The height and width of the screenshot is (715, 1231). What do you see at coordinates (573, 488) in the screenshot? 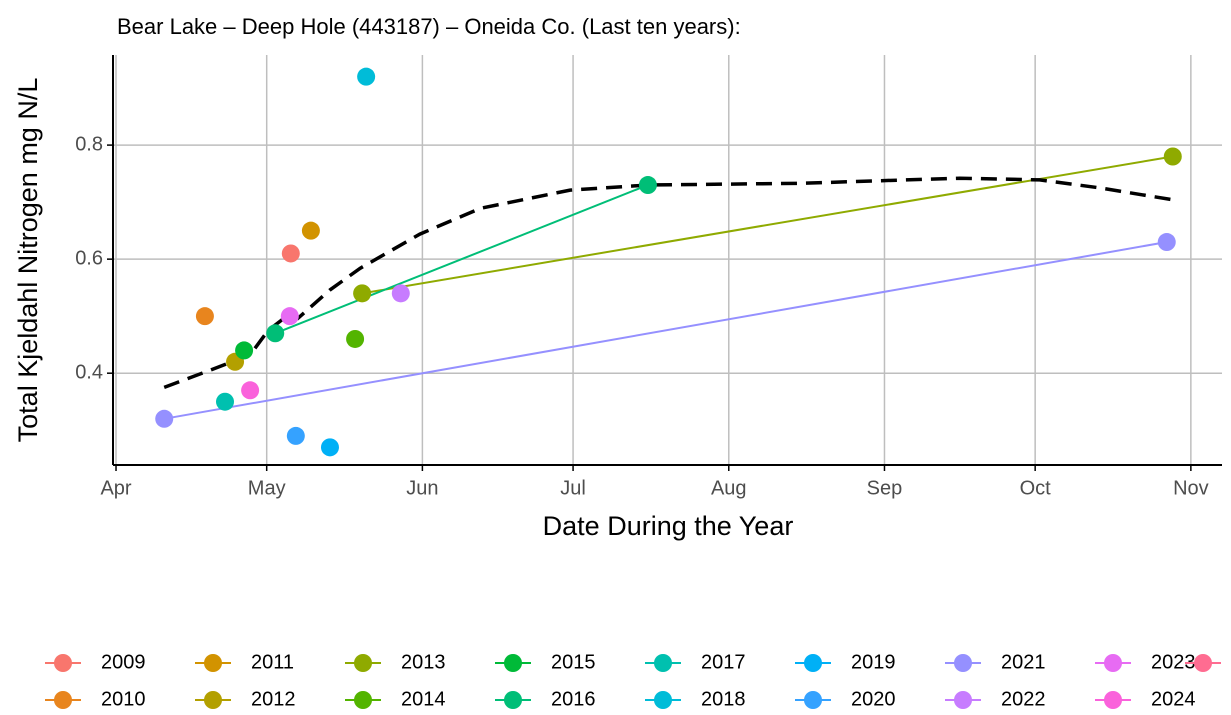
I see `x-tick-label: Jul` at bounding box center [573, 488].